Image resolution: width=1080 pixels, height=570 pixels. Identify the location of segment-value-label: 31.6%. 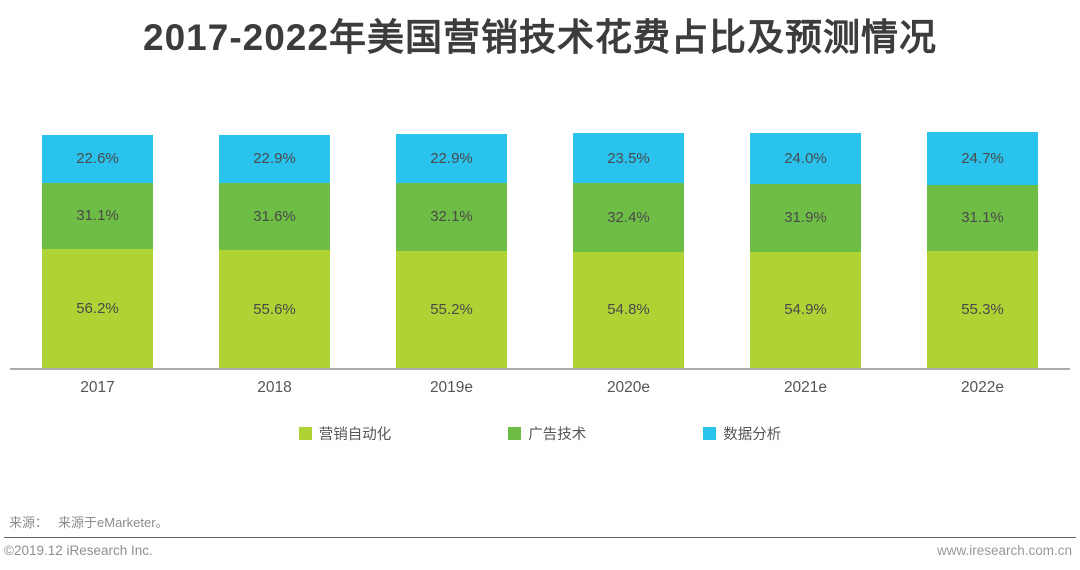
(274, 217).